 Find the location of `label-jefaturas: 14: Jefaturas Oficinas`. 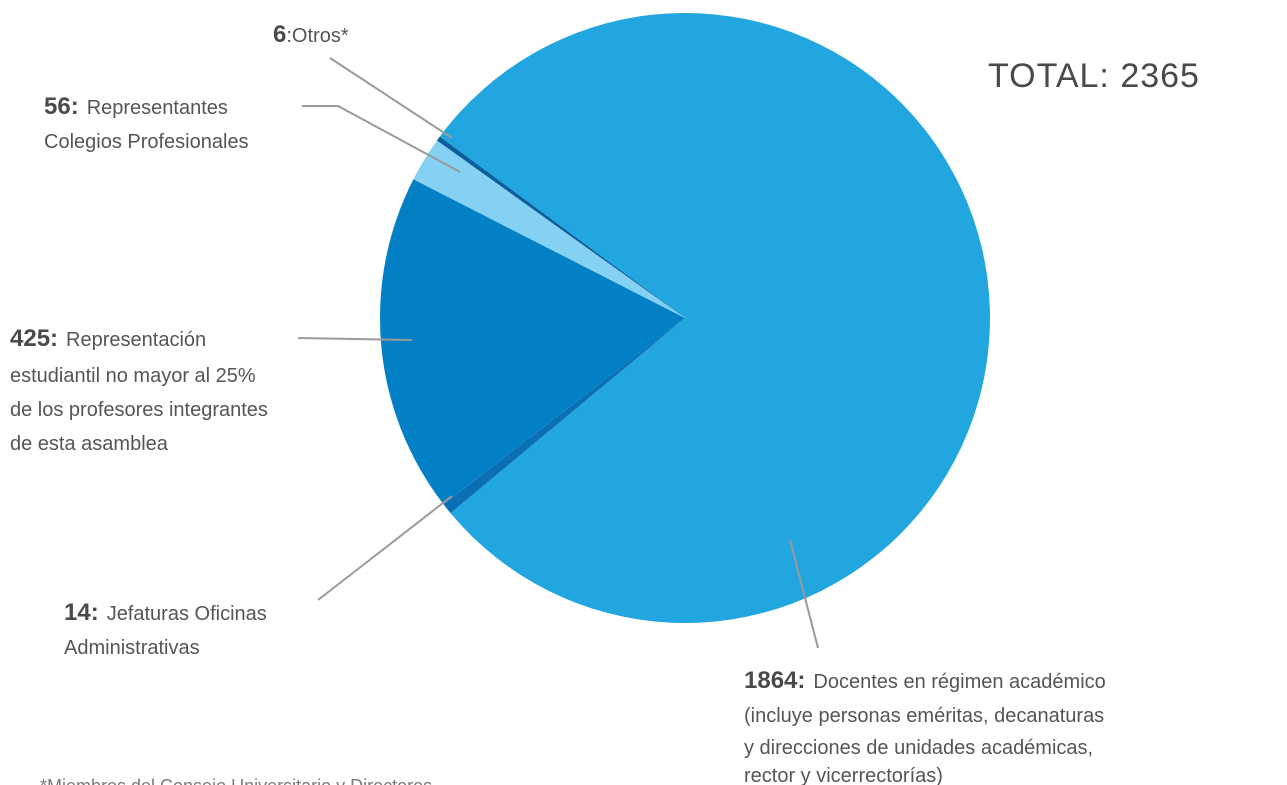

label-jefaturas: 14: Jefaturas Oficinas is located at coordinates (165, 612).